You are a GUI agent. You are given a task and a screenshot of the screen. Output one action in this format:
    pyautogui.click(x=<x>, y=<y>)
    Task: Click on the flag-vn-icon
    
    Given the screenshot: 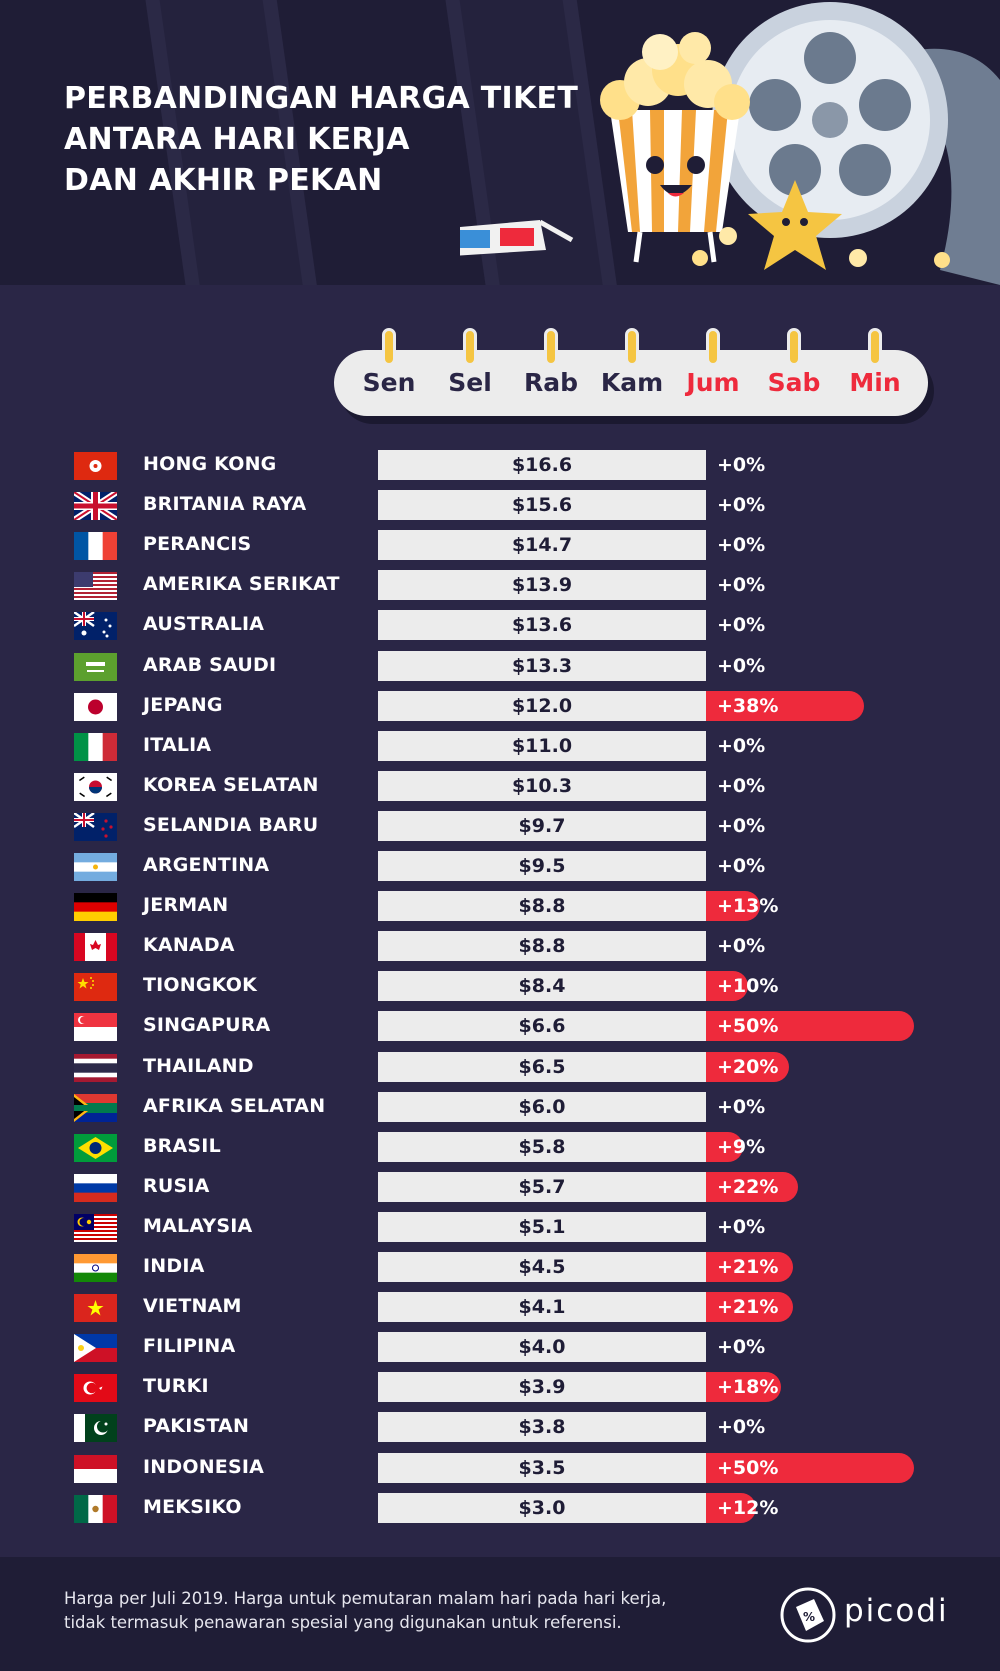 What is the action you would take?
    pyautogui.click(x=95, y=1308)
    